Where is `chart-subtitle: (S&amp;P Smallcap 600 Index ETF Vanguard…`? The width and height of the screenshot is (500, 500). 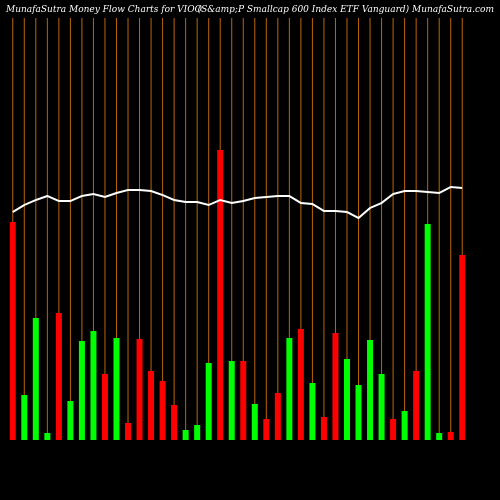
chart-subtitle: (S&amp;P Smallcap 600 Index ETF Vanguard… is located at coordinates (346, 9).